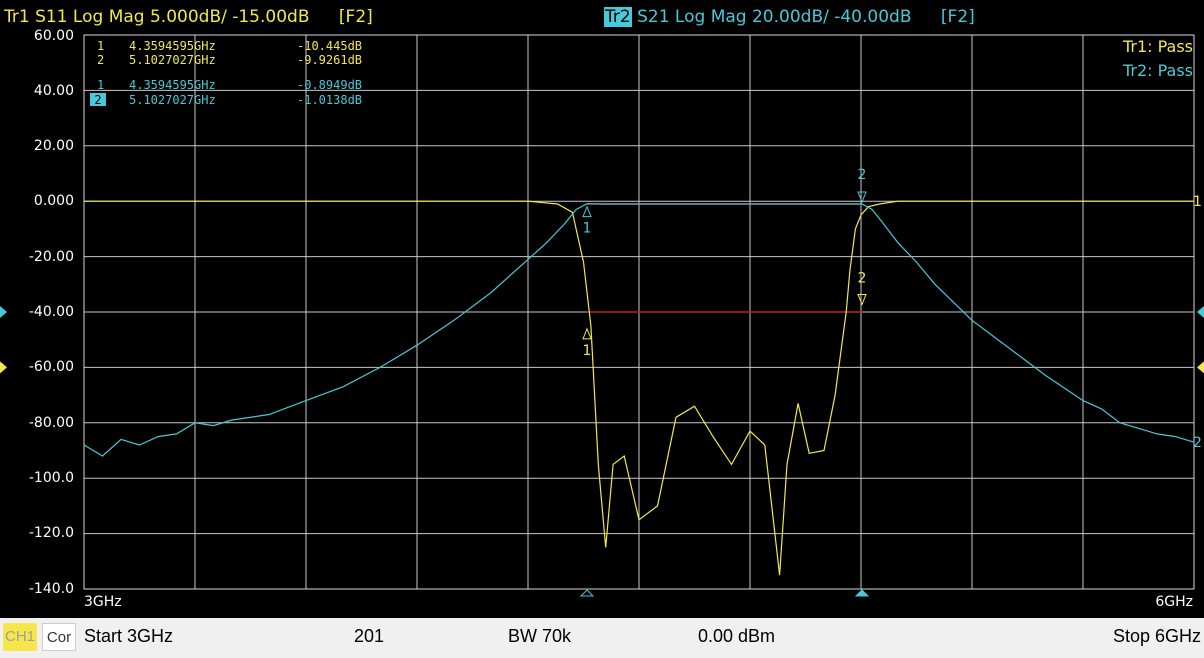 This screenshot has width=1204, height=658. I want to click on correction-indicator: Cor, so click(59, 637).